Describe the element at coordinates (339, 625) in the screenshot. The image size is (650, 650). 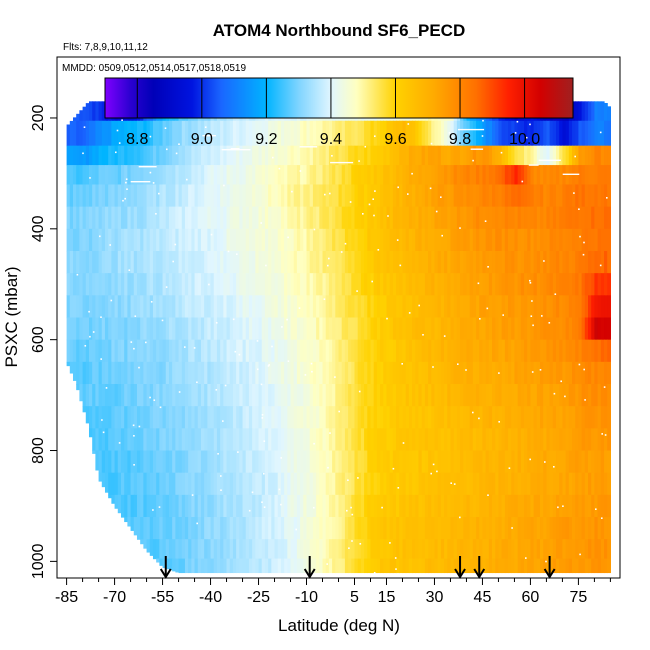
I see `x-axis-label: Latitude (deg N)` at that location.